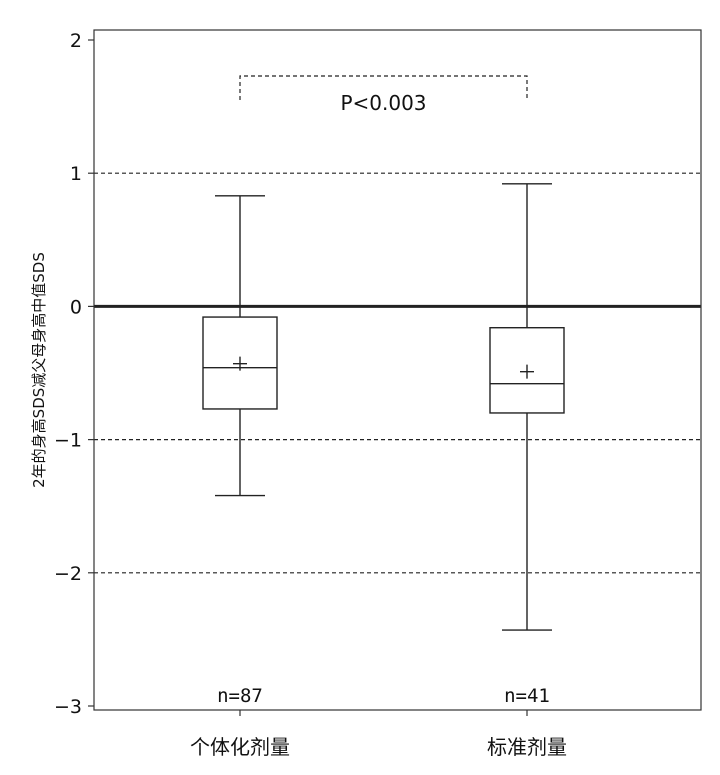  Describe the element at coordinates (68, 441) in the screenshot. I see `y-tick-label-3: −1` at that location.